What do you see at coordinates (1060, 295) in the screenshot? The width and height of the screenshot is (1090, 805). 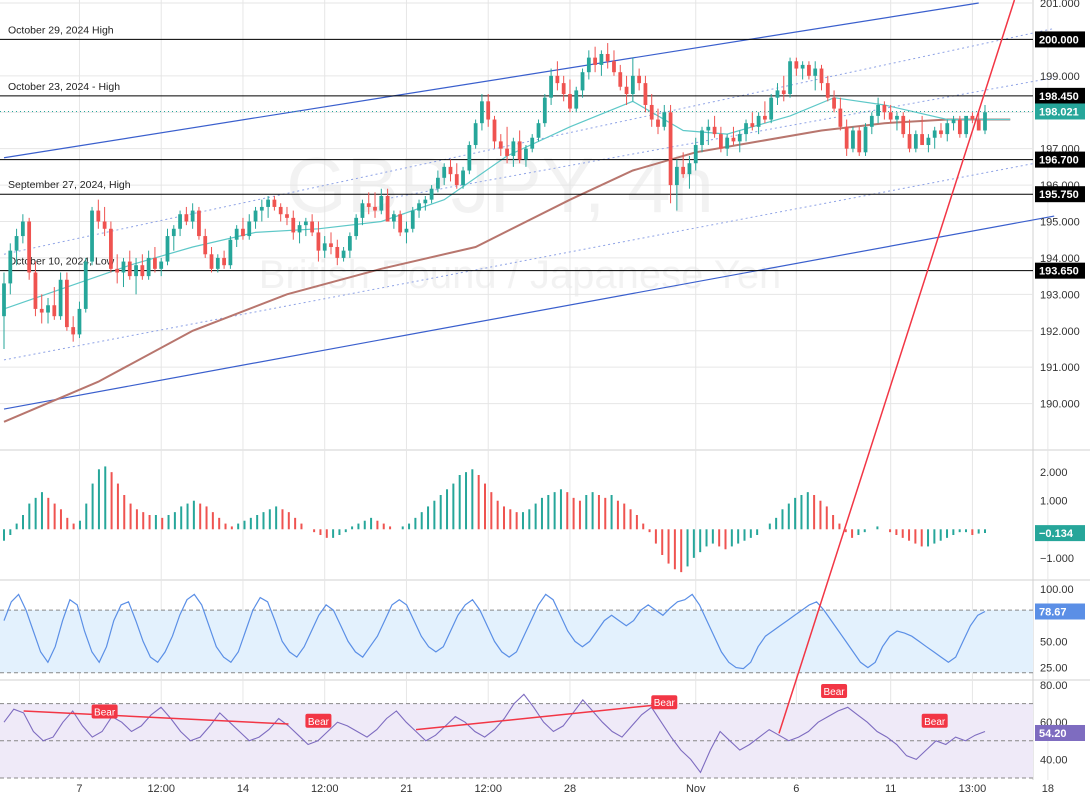 I see `price-tick-label: 193.000` at bounding box center [1060, 295].